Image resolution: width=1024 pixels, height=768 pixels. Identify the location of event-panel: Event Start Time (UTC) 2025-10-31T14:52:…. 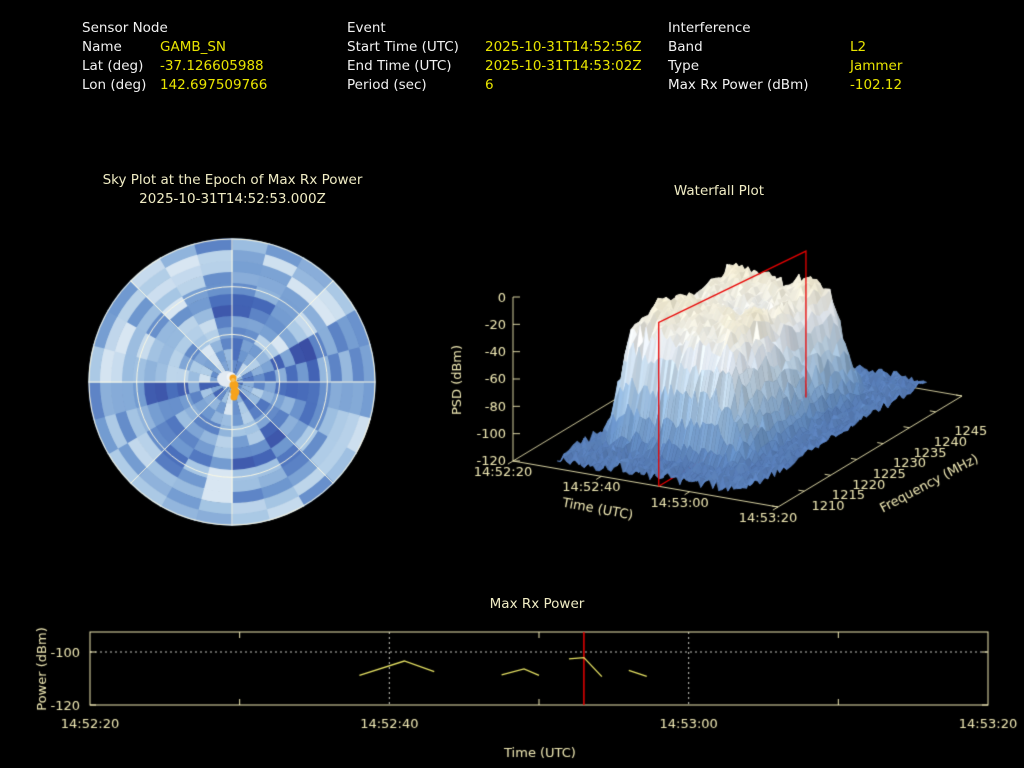
(494, 58).